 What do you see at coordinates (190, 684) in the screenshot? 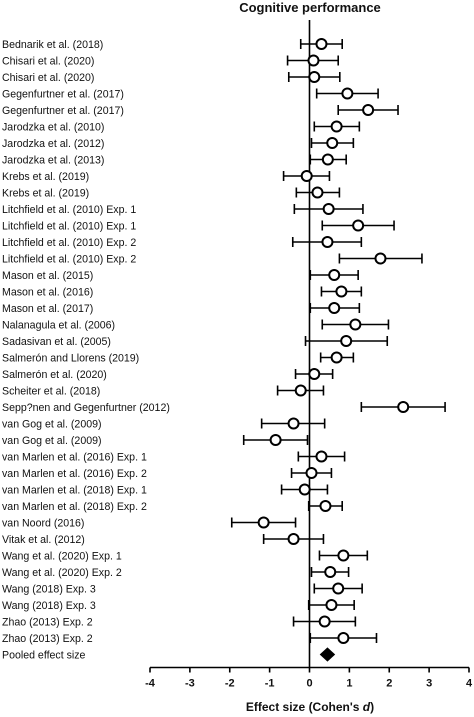
I see `x-tick-label: -3` at bounding box center [190, 684].